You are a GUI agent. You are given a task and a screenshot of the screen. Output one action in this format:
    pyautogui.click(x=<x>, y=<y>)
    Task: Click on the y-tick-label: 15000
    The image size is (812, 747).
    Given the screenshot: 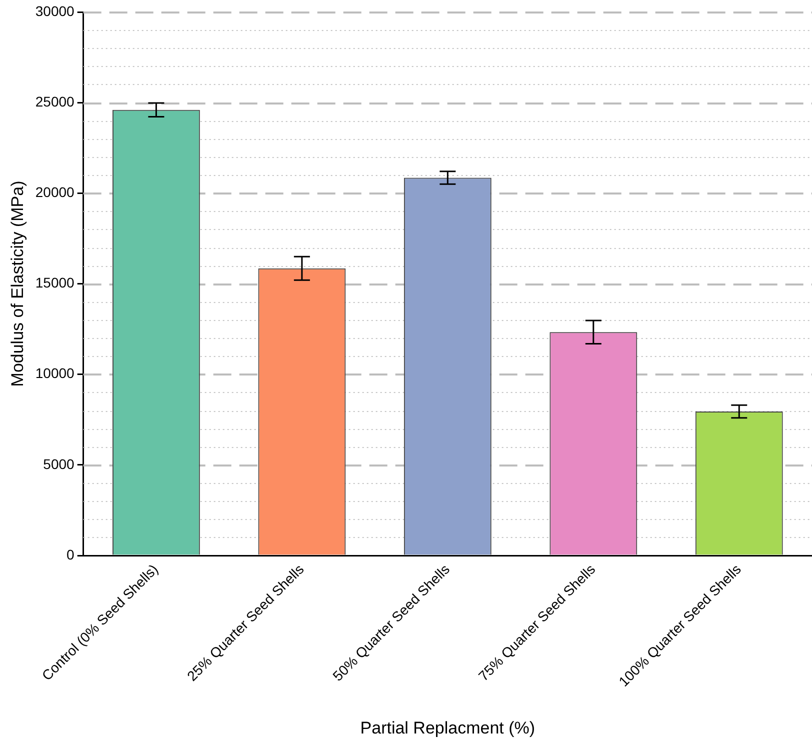 What is the action you would take?
    pyautogui.click(x=55, y=282)
    